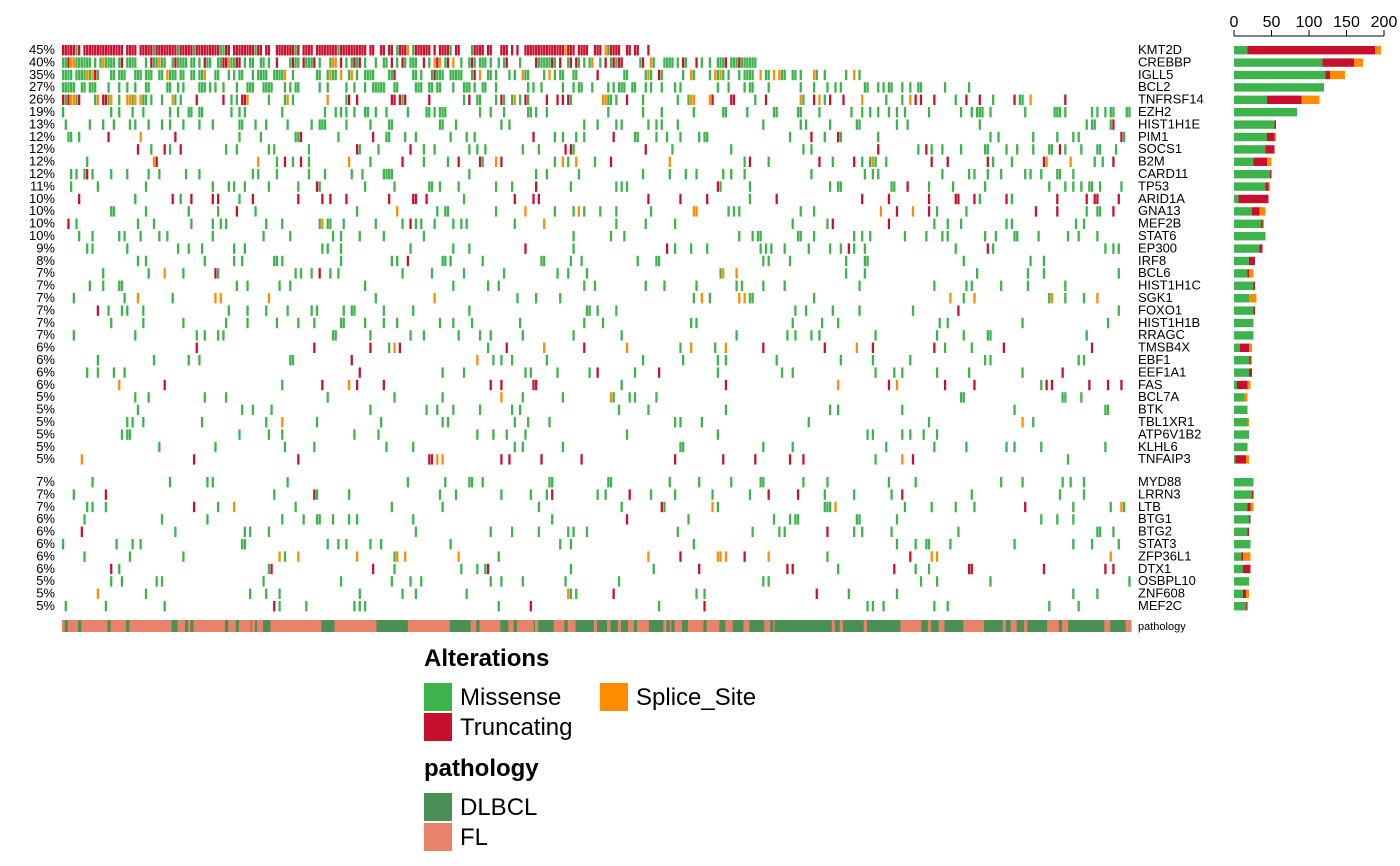 This screenshot has width=1400, height=866. I want to click on cell-sgk1-splice-site, so click(434, 298).